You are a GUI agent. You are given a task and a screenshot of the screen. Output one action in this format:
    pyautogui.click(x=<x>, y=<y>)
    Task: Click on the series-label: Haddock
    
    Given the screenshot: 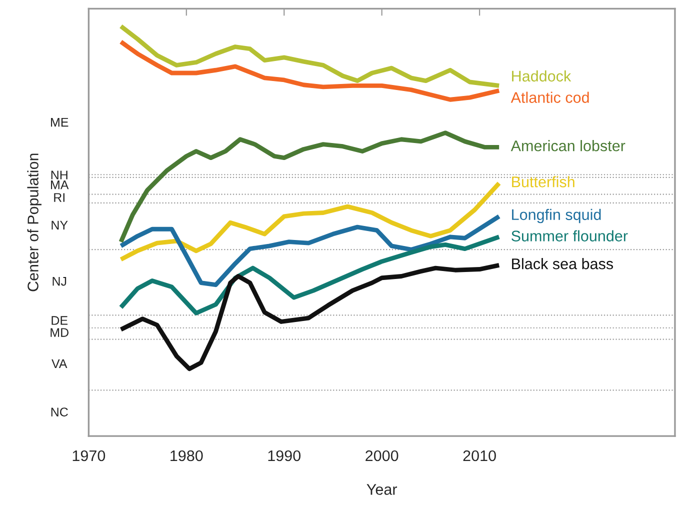 What is the action you would take?
    pyautogui.click(x=542, y=76)
    